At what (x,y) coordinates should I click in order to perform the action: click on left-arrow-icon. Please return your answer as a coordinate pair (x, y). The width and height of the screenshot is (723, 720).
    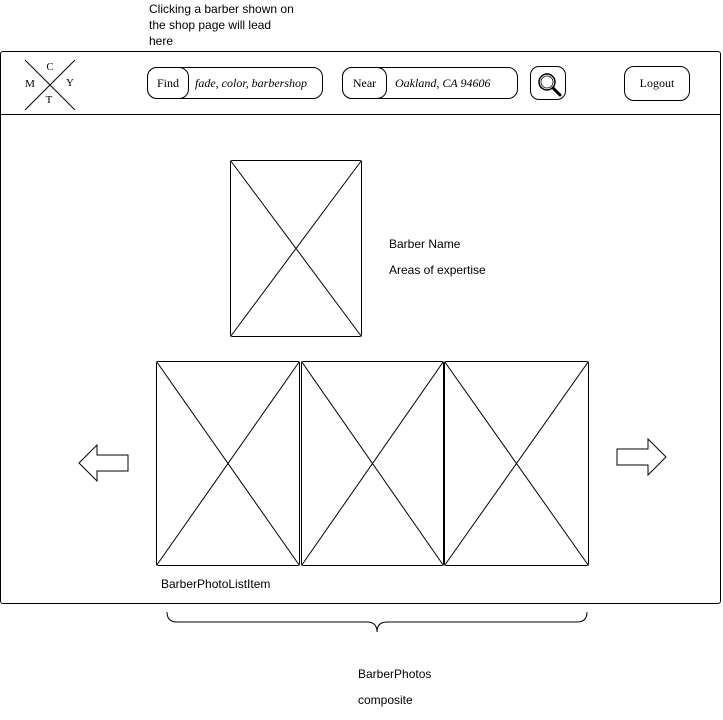
    Looking at the image, I should click on (103, 463).